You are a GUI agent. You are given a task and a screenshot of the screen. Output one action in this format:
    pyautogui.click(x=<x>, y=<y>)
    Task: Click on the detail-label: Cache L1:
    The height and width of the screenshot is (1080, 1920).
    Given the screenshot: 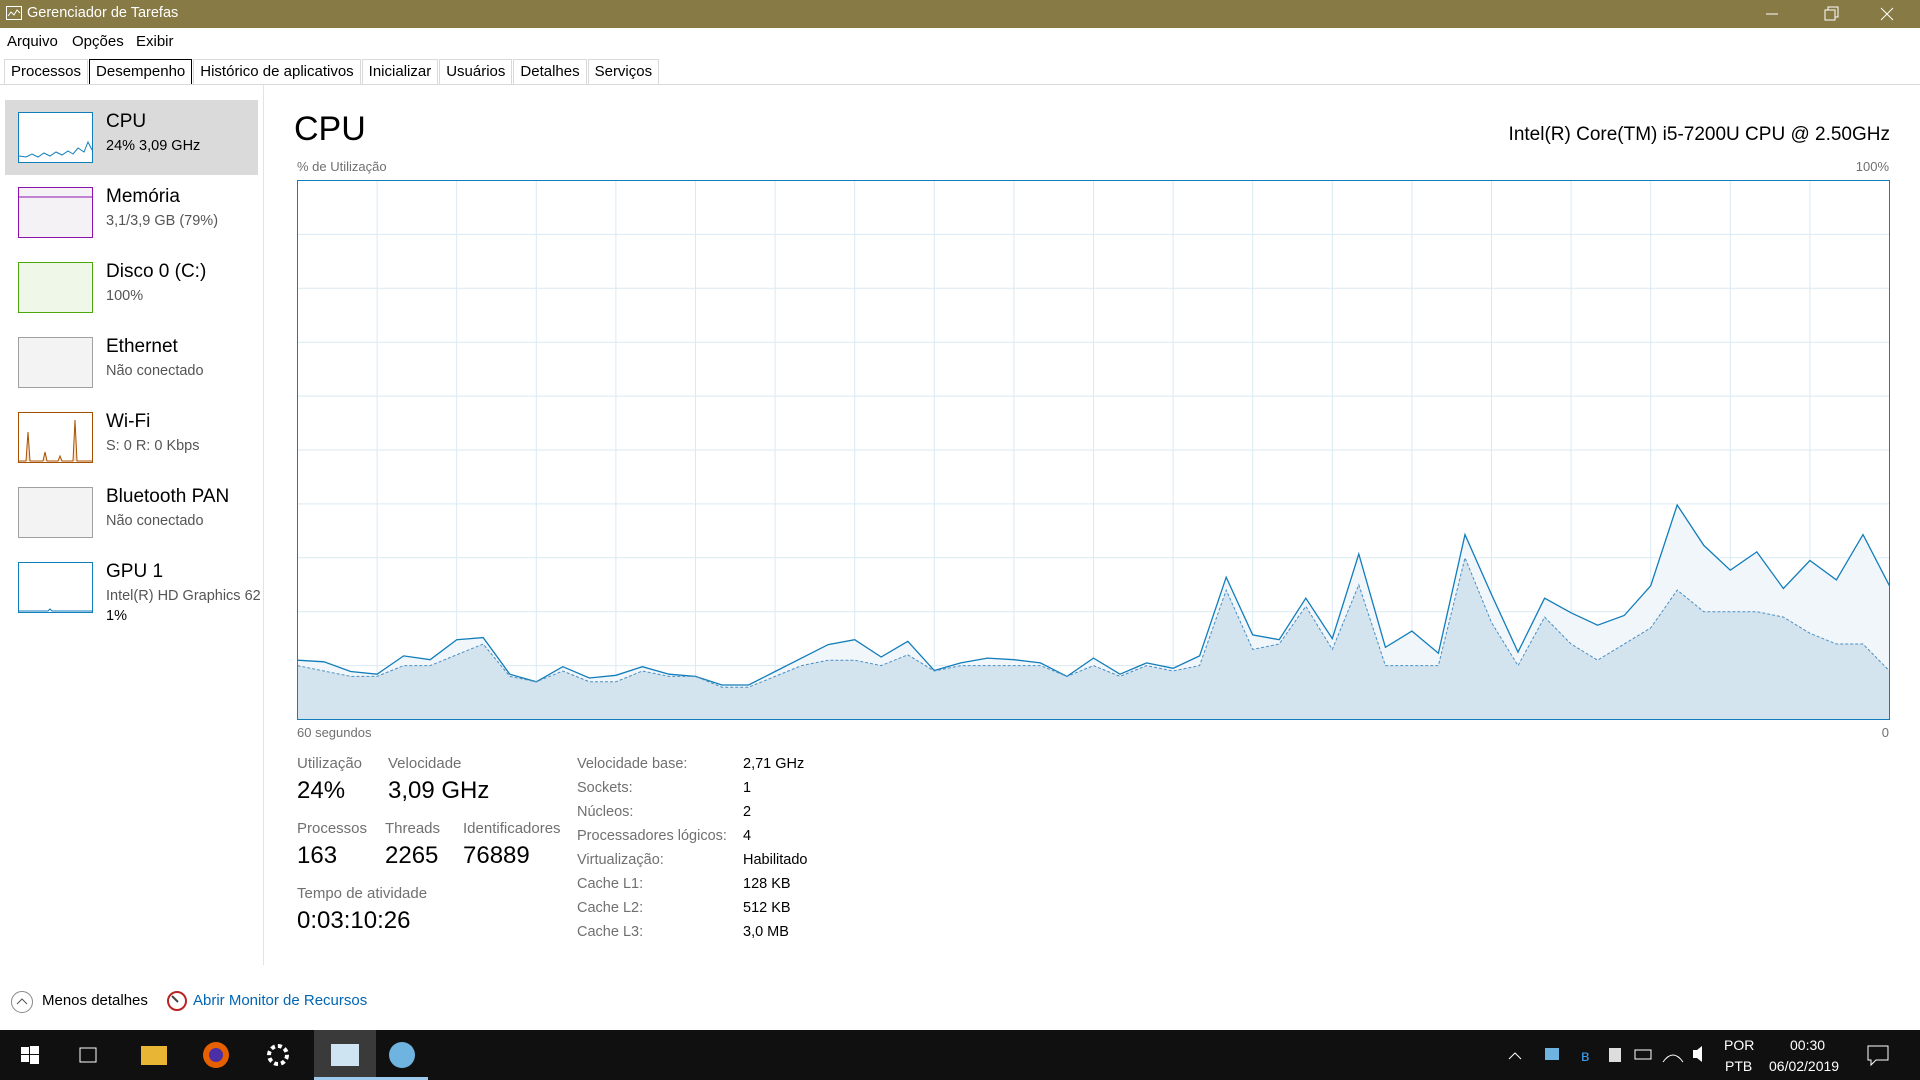 What is the action you would take?
    pyautogui.click(x=610, y=884)
    